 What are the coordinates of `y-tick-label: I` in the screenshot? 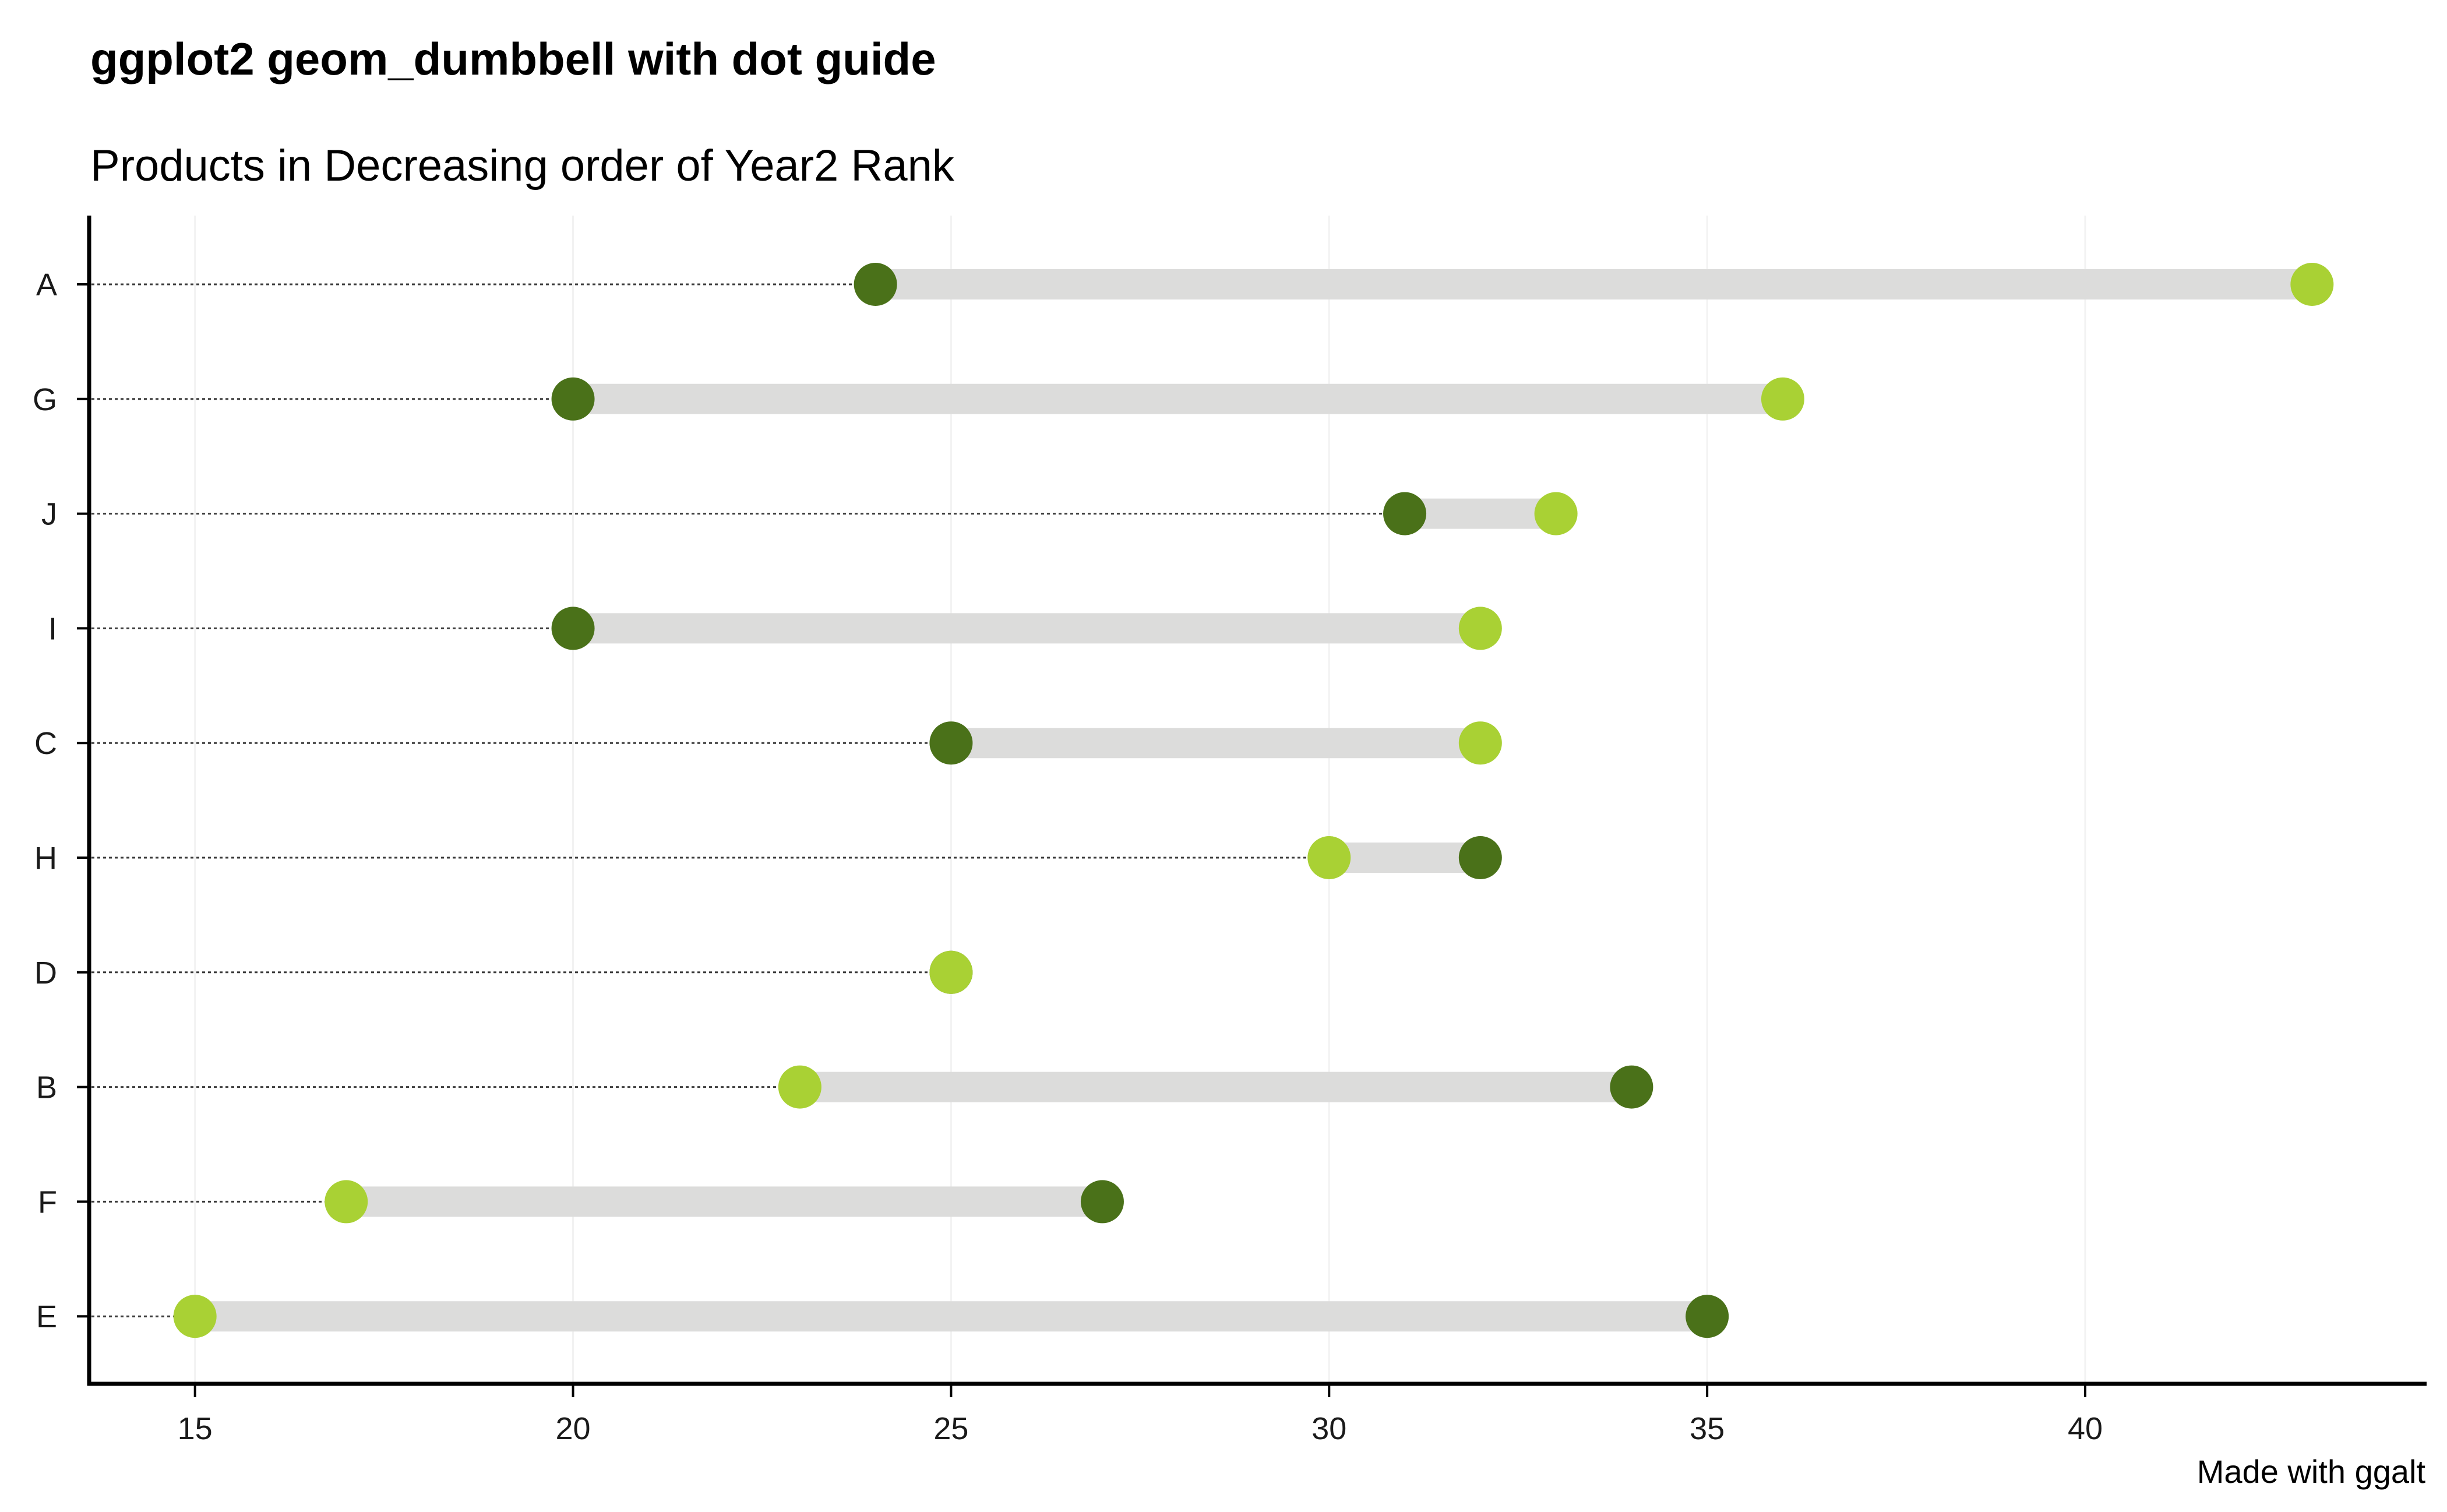 It's located at (52, 628).